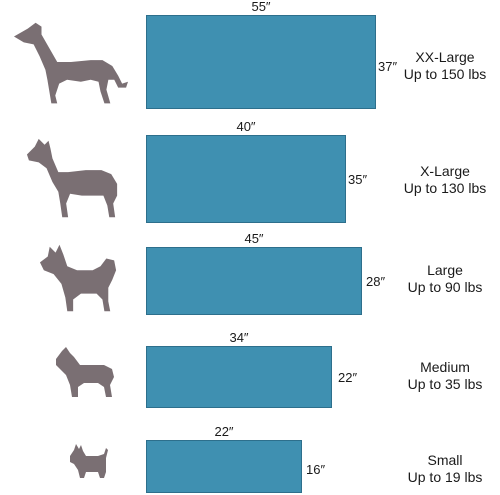 The image size is (500, 495). What do you see at coordinates (71, 64) in the screenshot?
I see `greyhound-icon` at bounding box center [71, 64].